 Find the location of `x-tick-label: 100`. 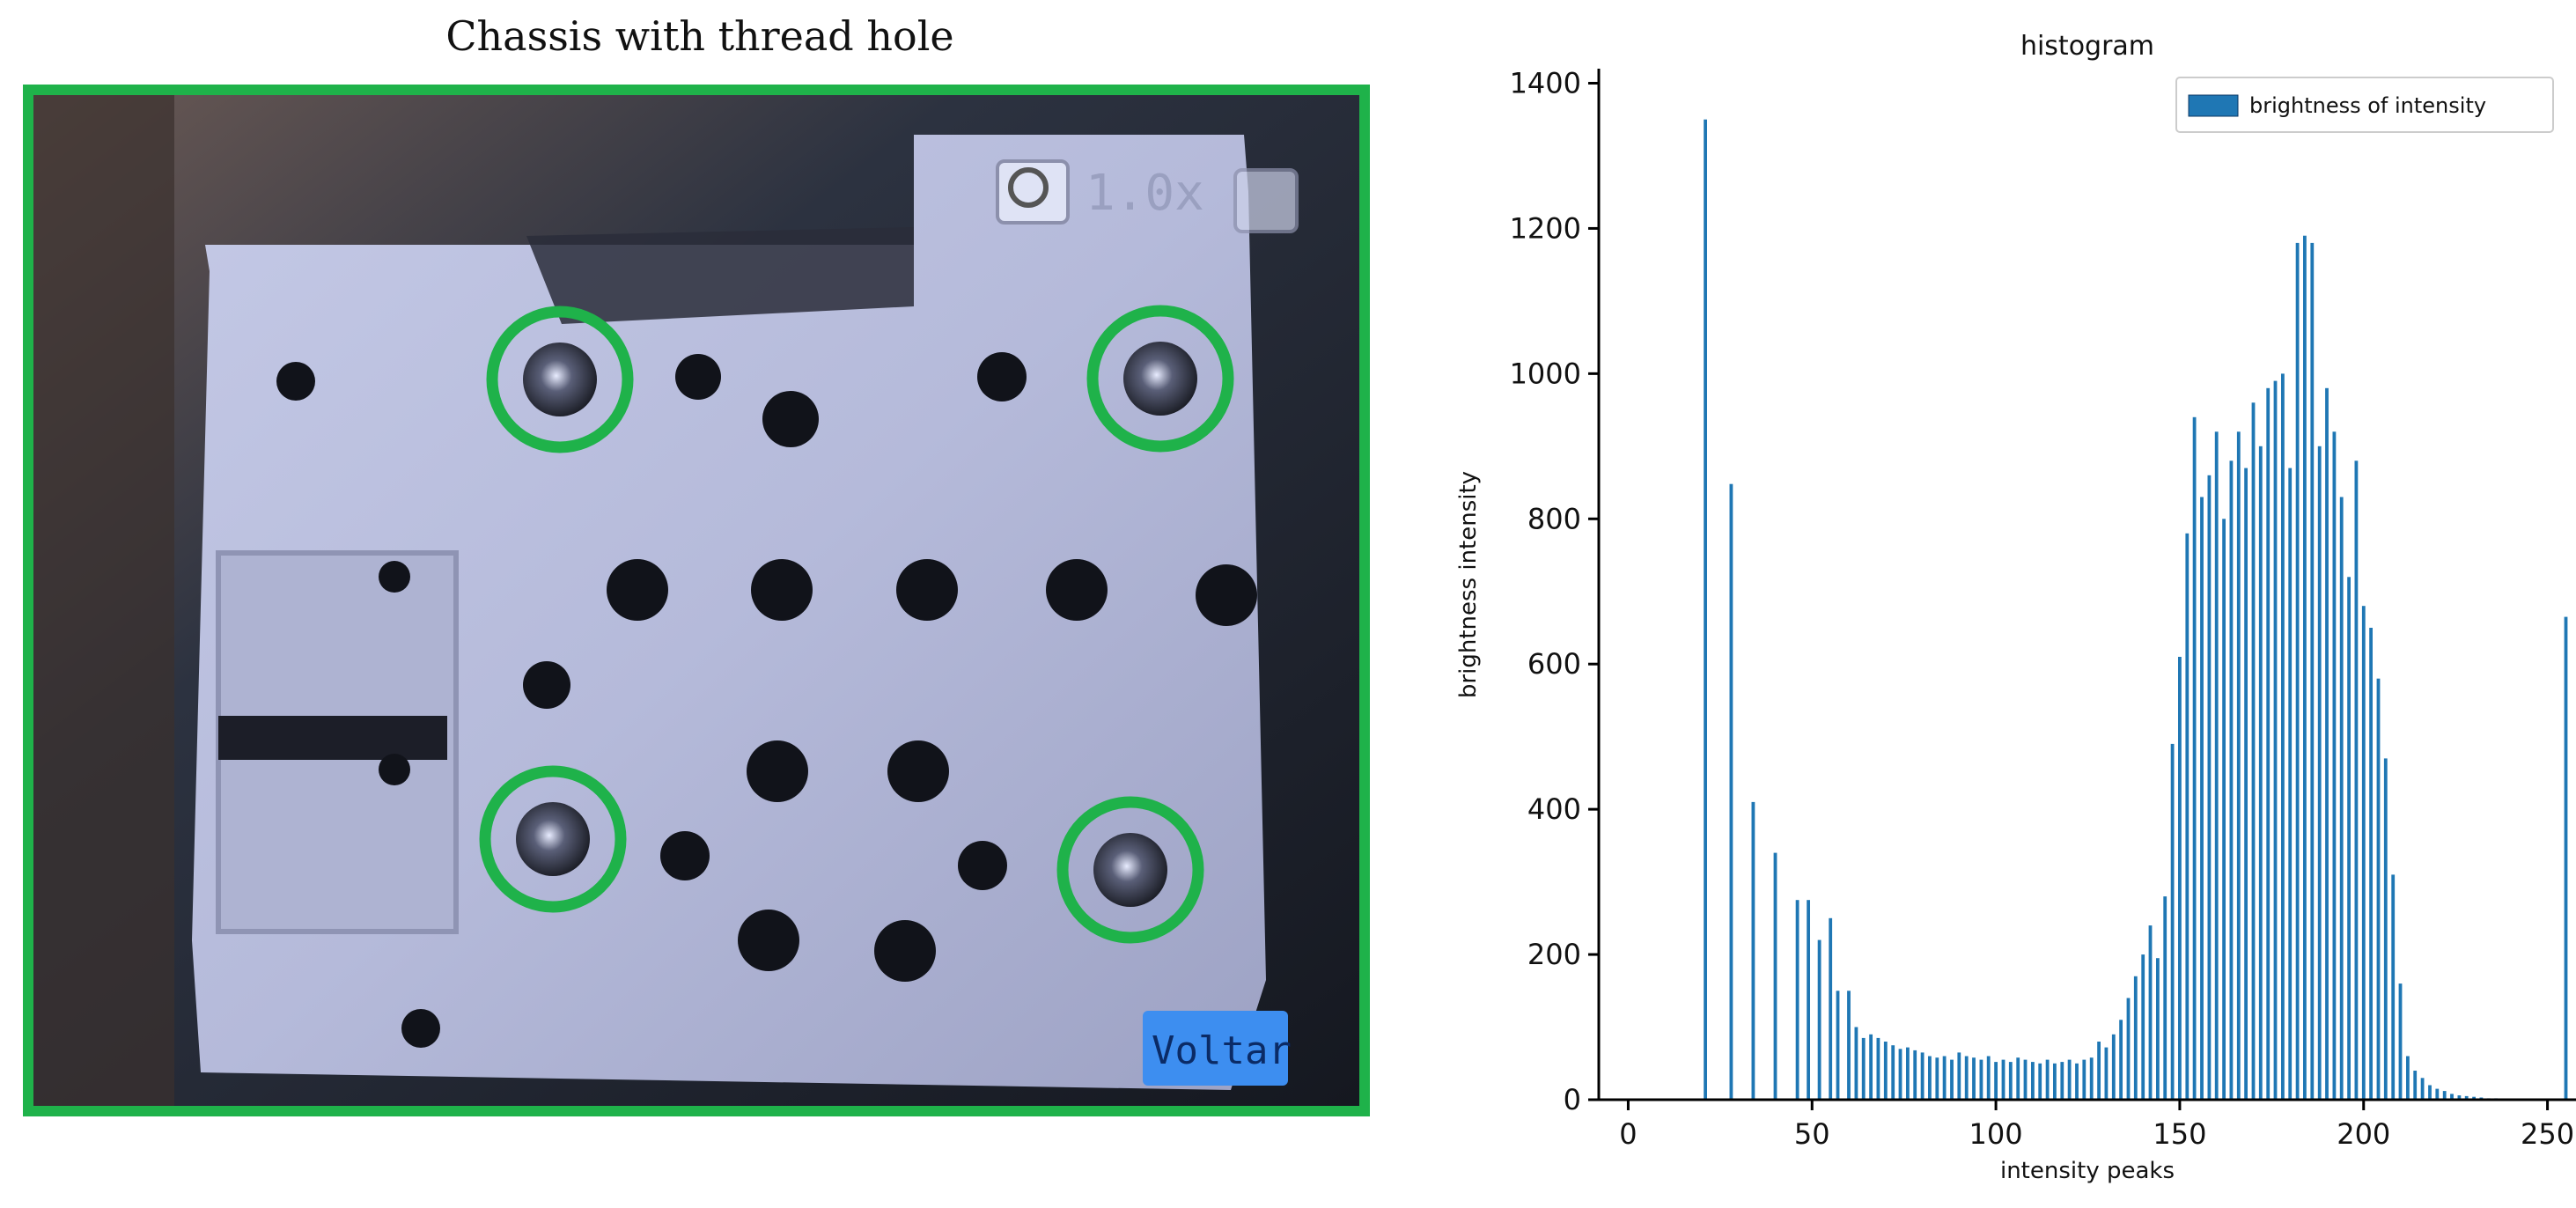

x-tick-label: 100 is located at coordinates (1996, 1134).